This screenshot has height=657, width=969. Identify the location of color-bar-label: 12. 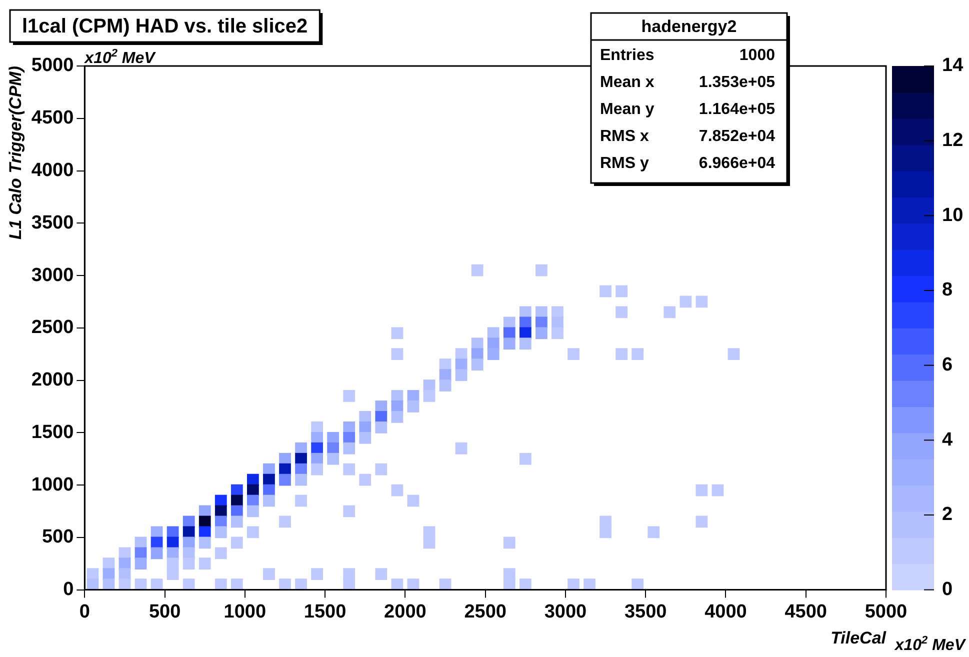
(953, 141).